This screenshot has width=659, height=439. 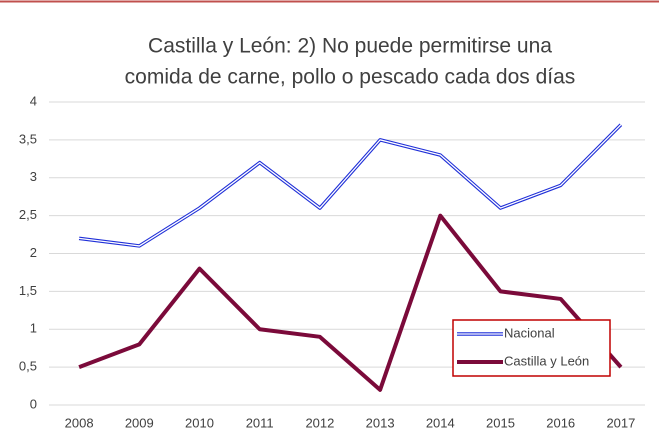 What do you see at coordinates (33, 328) in the screenshot?
I see `y-tick-label: 1` at bounding box center [33, 328].